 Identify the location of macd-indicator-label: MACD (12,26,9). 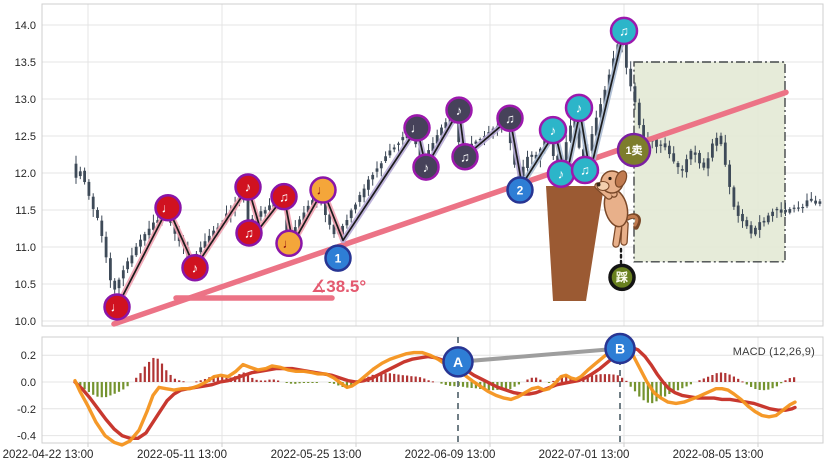
(773, 352).